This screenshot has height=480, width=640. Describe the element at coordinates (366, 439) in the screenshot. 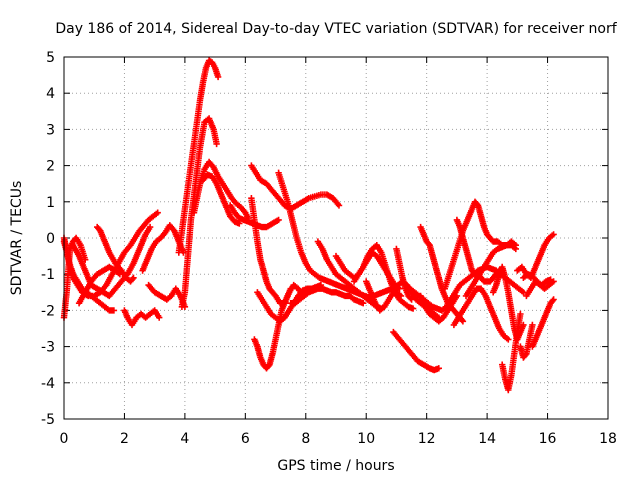

I see `x-tick-label: 10` at that location.